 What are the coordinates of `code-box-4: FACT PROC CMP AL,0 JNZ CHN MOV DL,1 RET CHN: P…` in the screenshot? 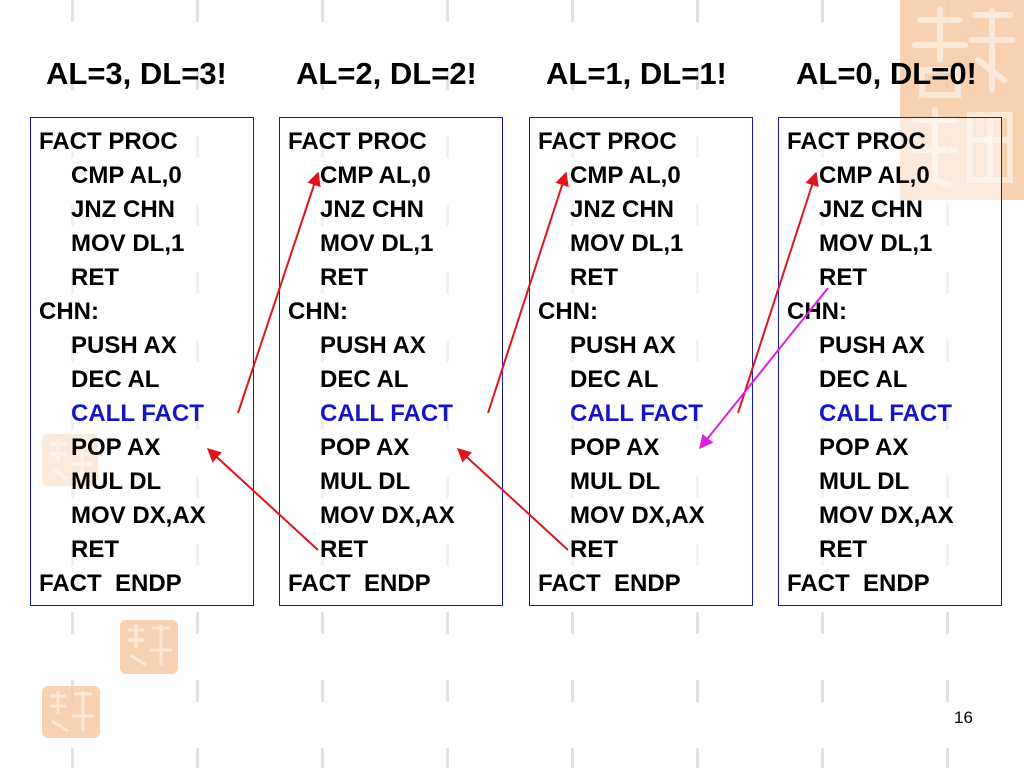 It's located at (890, 361).